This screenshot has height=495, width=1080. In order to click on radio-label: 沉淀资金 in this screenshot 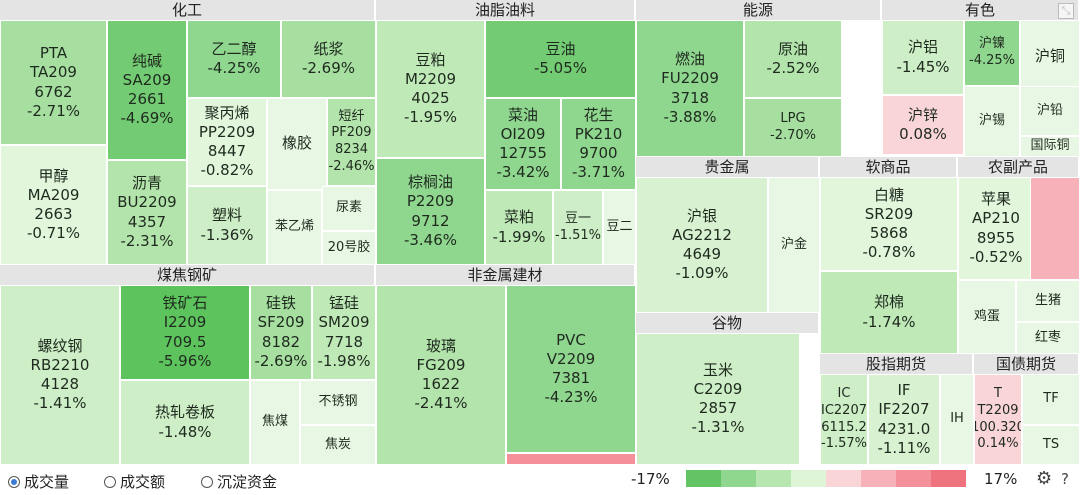, I will do `click(247, 482)`.